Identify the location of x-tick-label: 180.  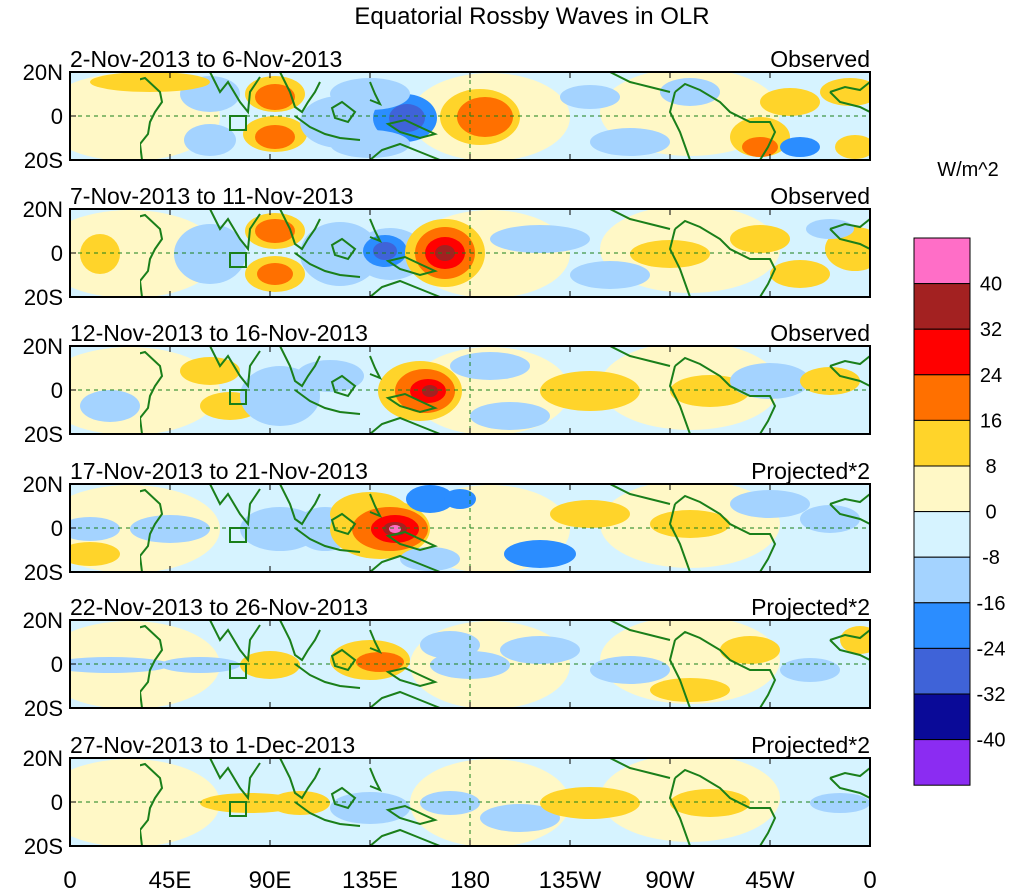
(470, 878).